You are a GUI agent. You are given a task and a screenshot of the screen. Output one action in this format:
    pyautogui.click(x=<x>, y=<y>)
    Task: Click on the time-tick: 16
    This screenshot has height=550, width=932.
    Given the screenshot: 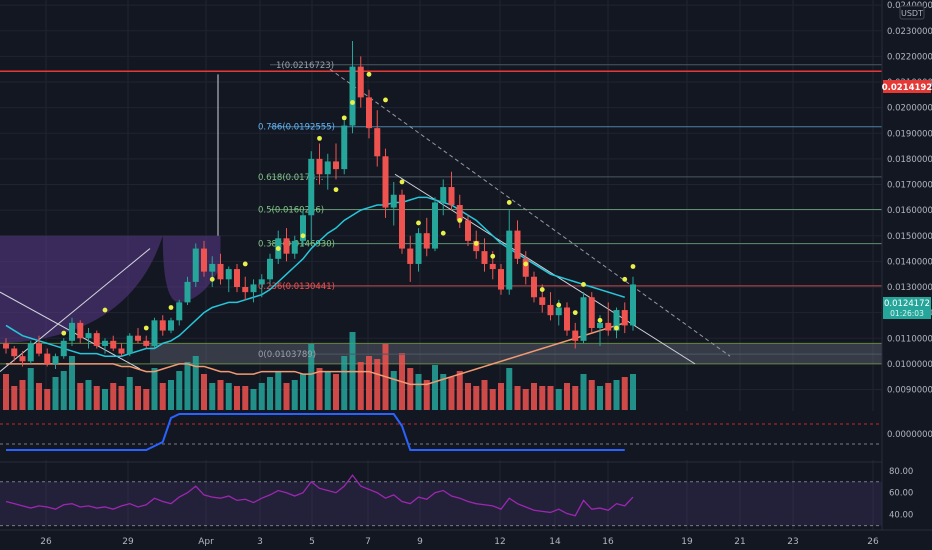 What is the action you would take?
    pyautogui.click(x=608, y=542)
    